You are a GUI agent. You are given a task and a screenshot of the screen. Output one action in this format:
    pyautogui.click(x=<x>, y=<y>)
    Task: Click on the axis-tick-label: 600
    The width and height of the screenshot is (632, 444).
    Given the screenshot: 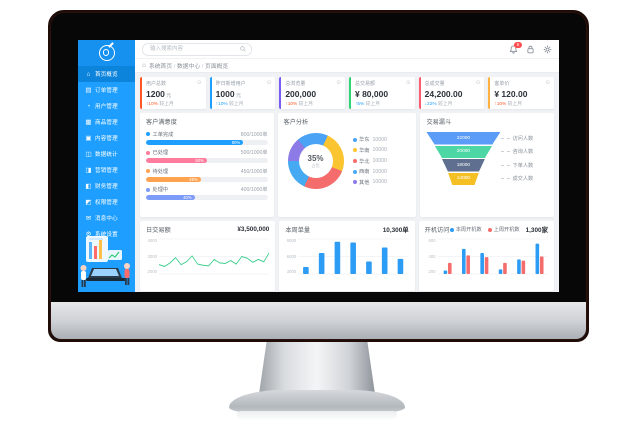 What is the action you would take?
    pyautogui.click(x=432, y=240)
    